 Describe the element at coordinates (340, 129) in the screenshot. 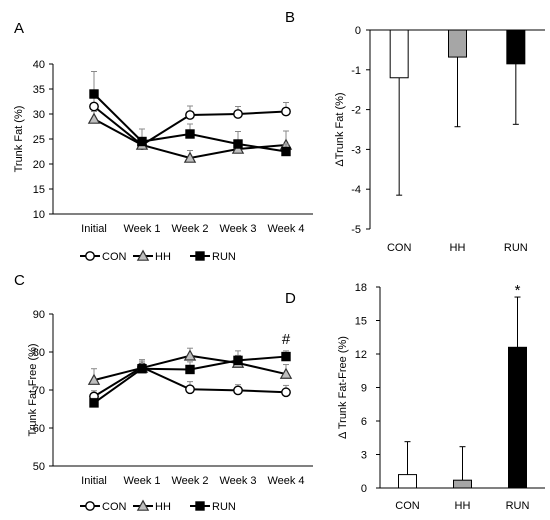

I see `y-axis-label: ΔTrunk Fat (%)` at that location.